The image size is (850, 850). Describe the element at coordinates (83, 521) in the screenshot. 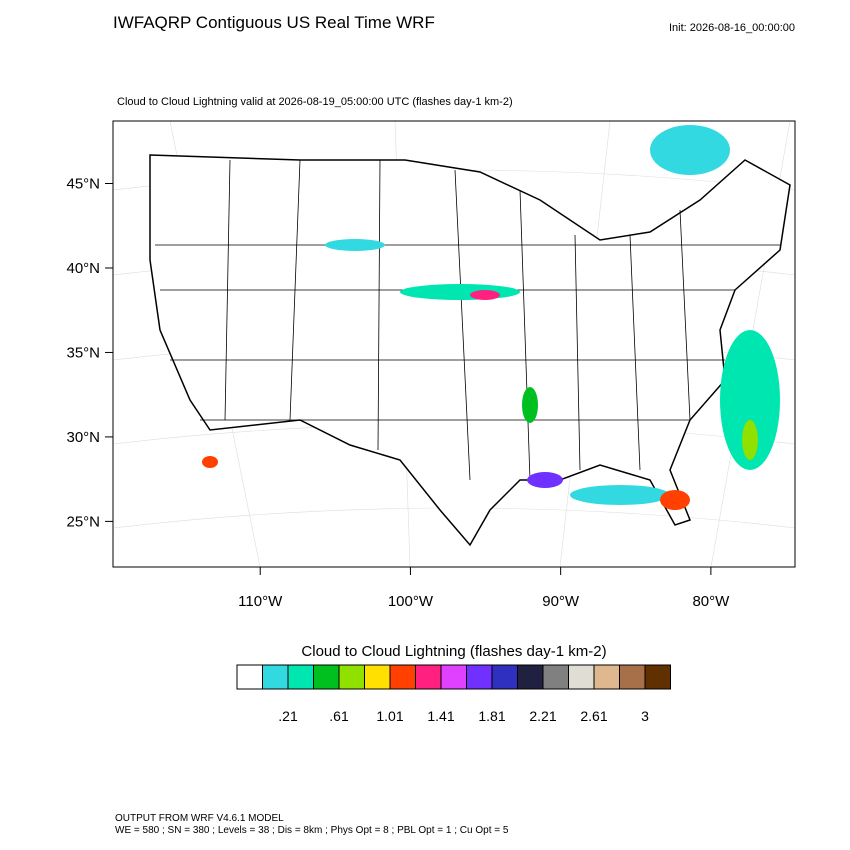

I see `y-tick-label: 25°N` at that location.